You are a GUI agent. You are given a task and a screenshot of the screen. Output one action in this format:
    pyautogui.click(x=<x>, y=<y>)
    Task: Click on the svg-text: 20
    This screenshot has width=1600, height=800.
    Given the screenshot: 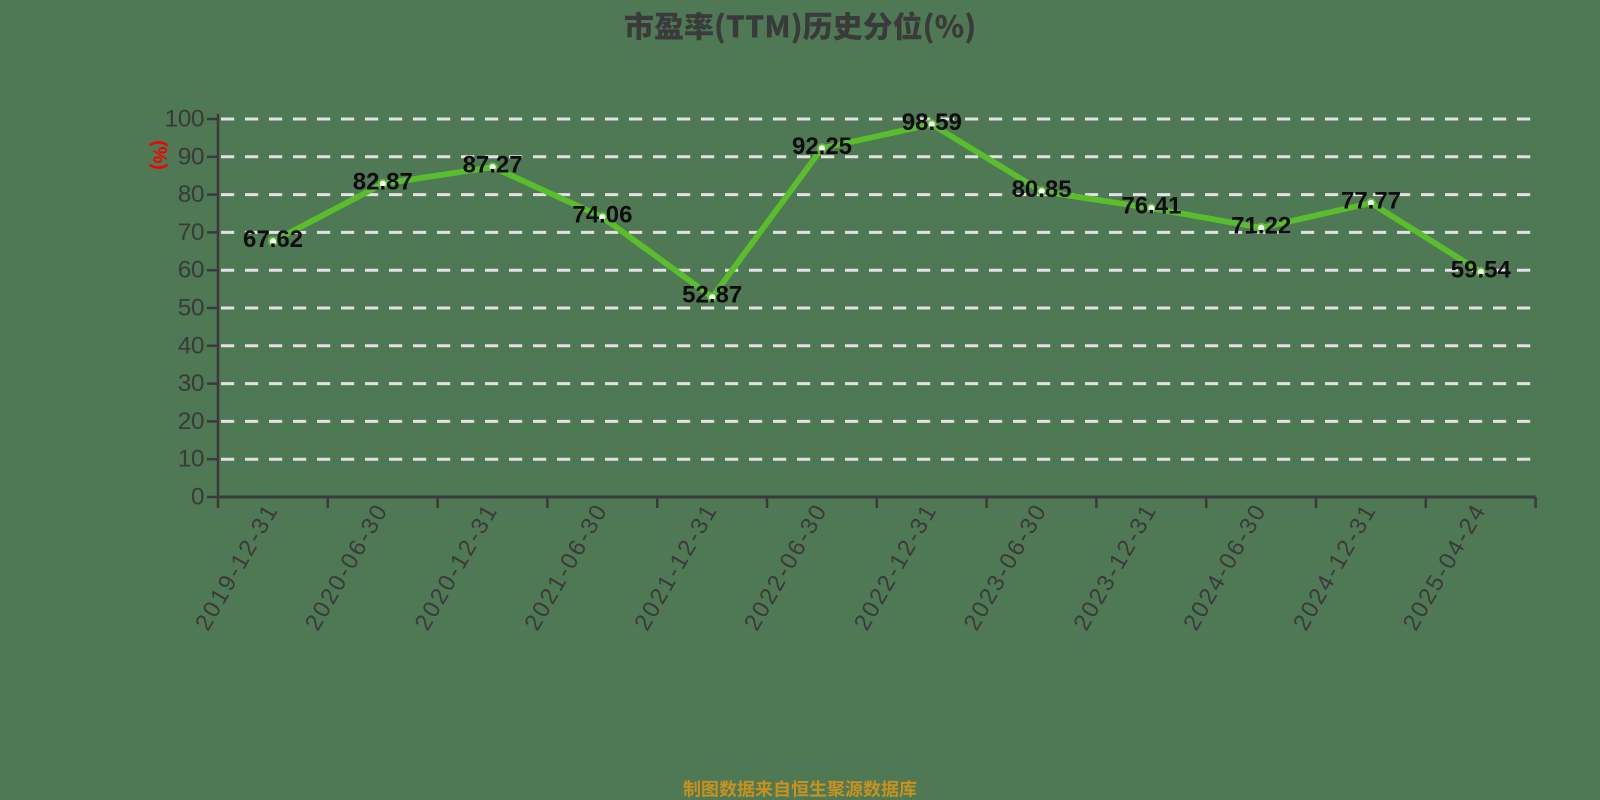 What is the action you would take?
    pyautogui.click(x=191, y=421)
    